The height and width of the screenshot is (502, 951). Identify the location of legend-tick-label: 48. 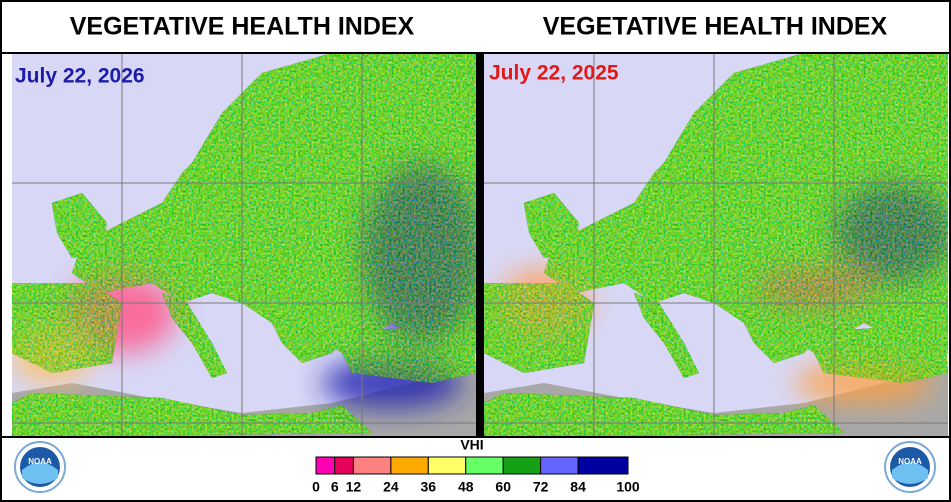
(466, 487).